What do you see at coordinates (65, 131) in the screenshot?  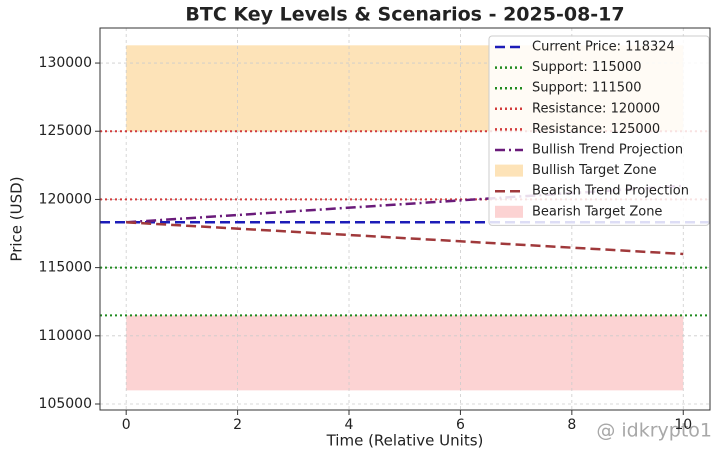 I see `y-tick-label: 125000` at bounding box center [65, 131].